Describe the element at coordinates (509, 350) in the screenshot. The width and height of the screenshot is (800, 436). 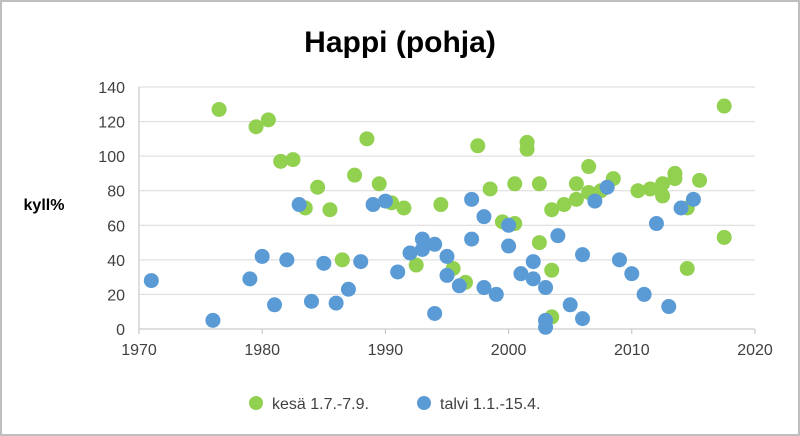
I see `x-tick-label: 2000` at that location.